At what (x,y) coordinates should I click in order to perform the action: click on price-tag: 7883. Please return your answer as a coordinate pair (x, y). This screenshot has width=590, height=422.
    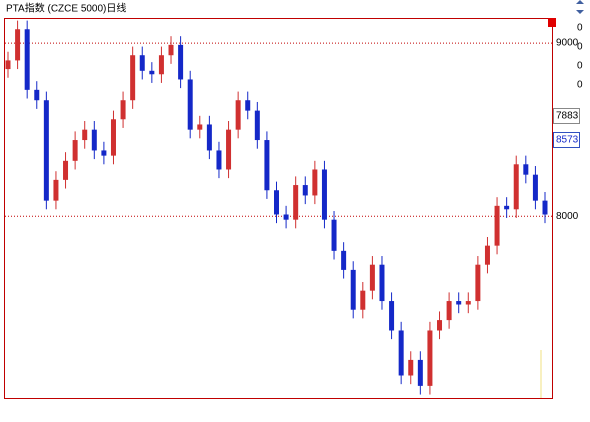
    Looking at the image, I should click on (567, 116).